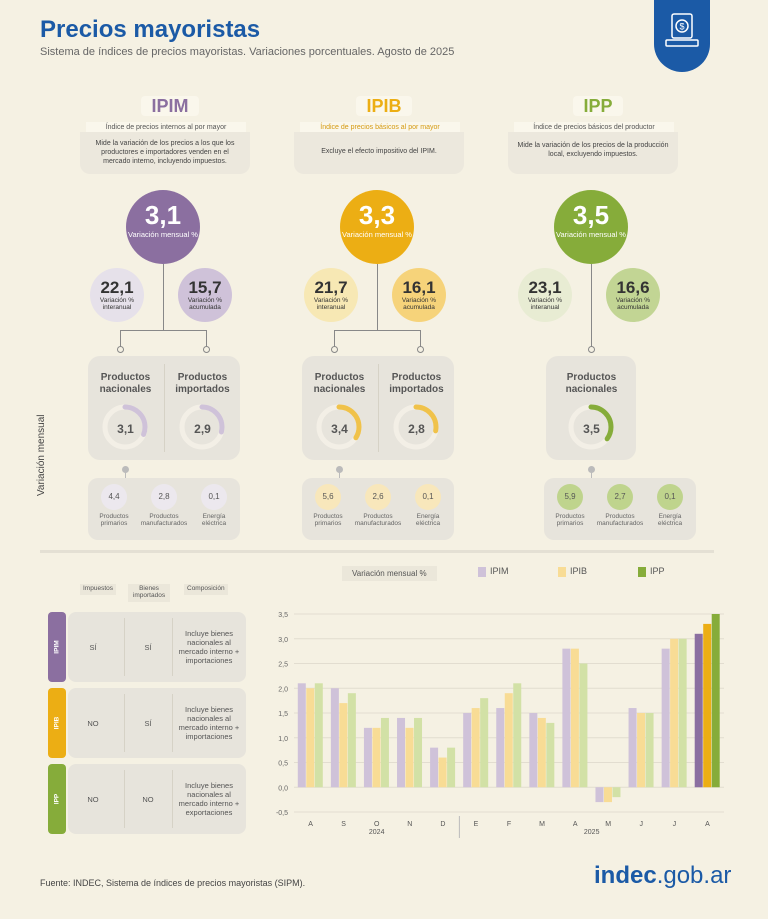 The image size is (768, 919). I want to click on interannual-circle: 23,1 Variación % interanual, so click(545, 295).